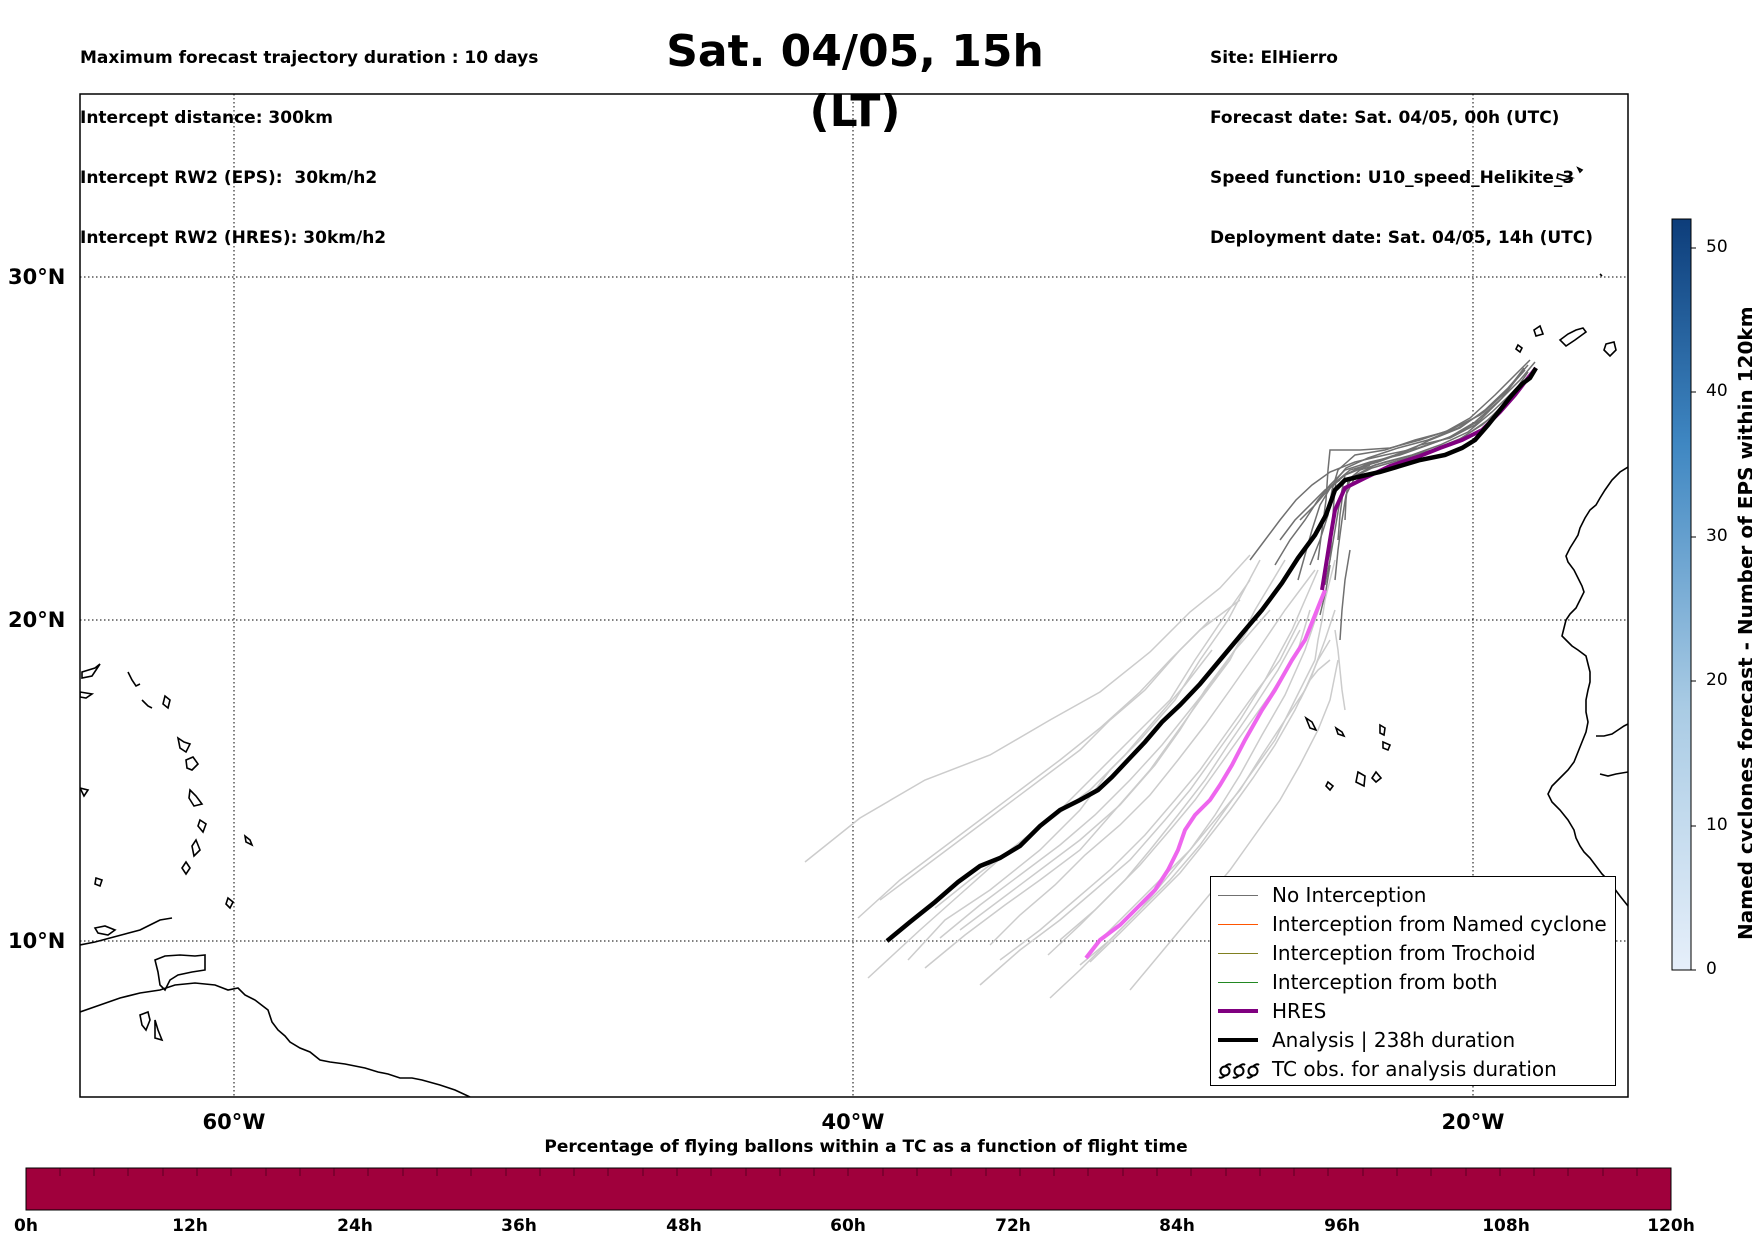  Describe the element at coordinates (1385, 982) in the screenshot. I see `legend-label: Interception from both` at that location.